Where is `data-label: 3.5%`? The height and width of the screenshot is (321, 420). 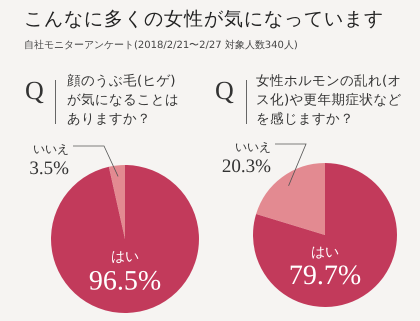 data-label: 3.5% is located at coordinates (49, 168).